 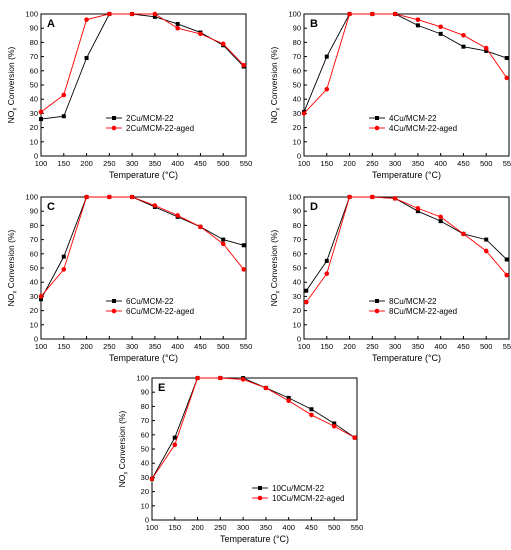 What do you see at coordinates (51, 207) in the screenshot?
I see `panel-label: C` at bounding box center [51, 207].